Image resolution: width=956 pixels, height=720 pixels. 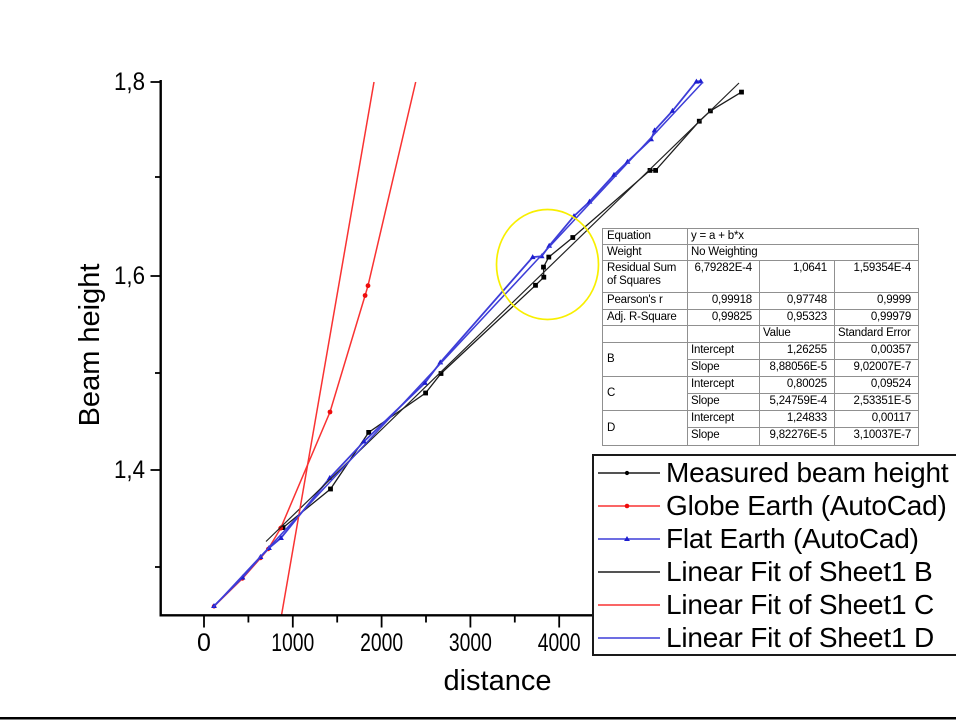 I want to click on svg-text: 1,6, so click(x=129, y=276).